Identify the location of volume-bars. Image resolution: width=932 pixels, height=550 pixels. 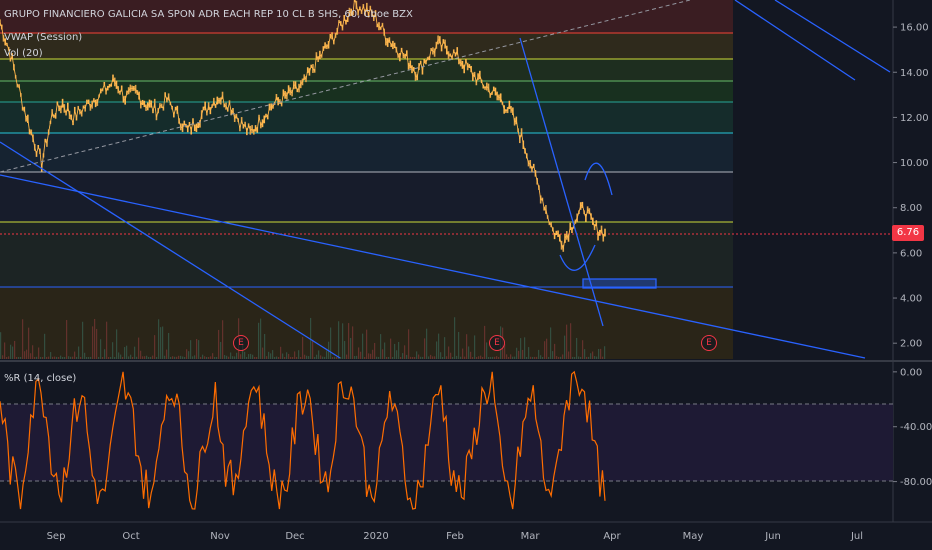
(303, 338).